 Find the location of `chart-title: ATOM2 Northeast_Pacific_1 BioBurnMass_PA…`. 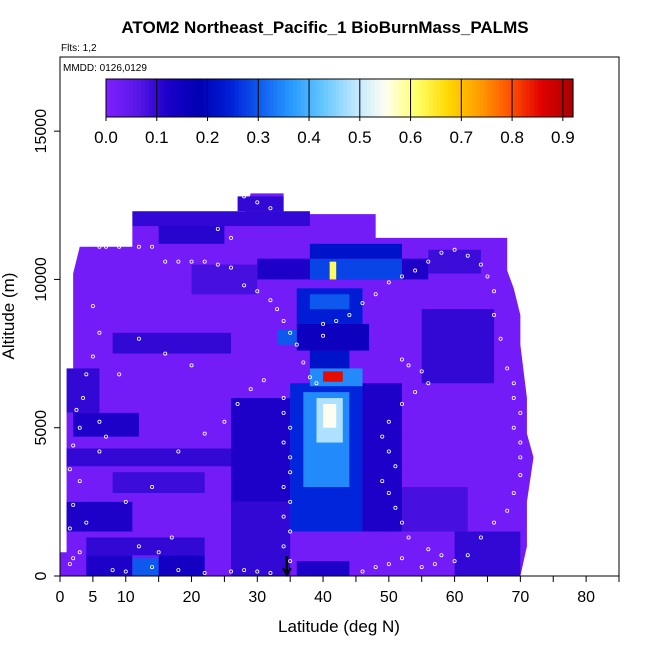

chart-title: ATOM2 Northeast_Pacific_1 BioBurnMass_PA… is located at coordinates (325, 27).